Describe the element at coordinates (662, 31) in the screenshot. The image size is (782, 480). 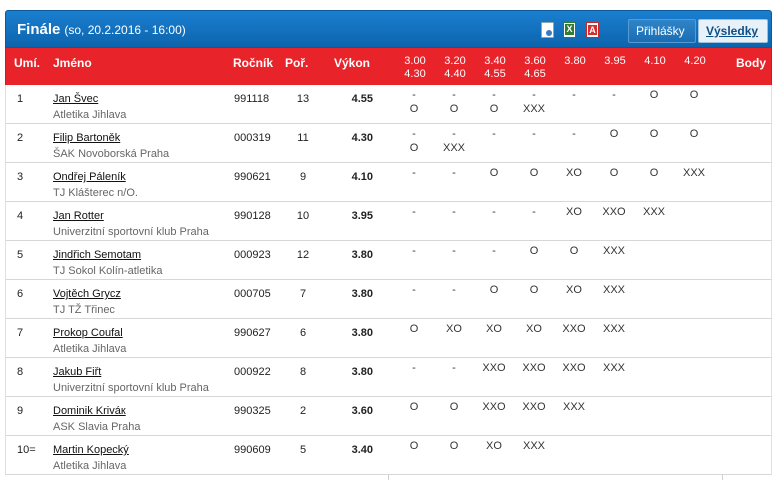
I see `tab-prihlasky: Přihlášky` at that location.